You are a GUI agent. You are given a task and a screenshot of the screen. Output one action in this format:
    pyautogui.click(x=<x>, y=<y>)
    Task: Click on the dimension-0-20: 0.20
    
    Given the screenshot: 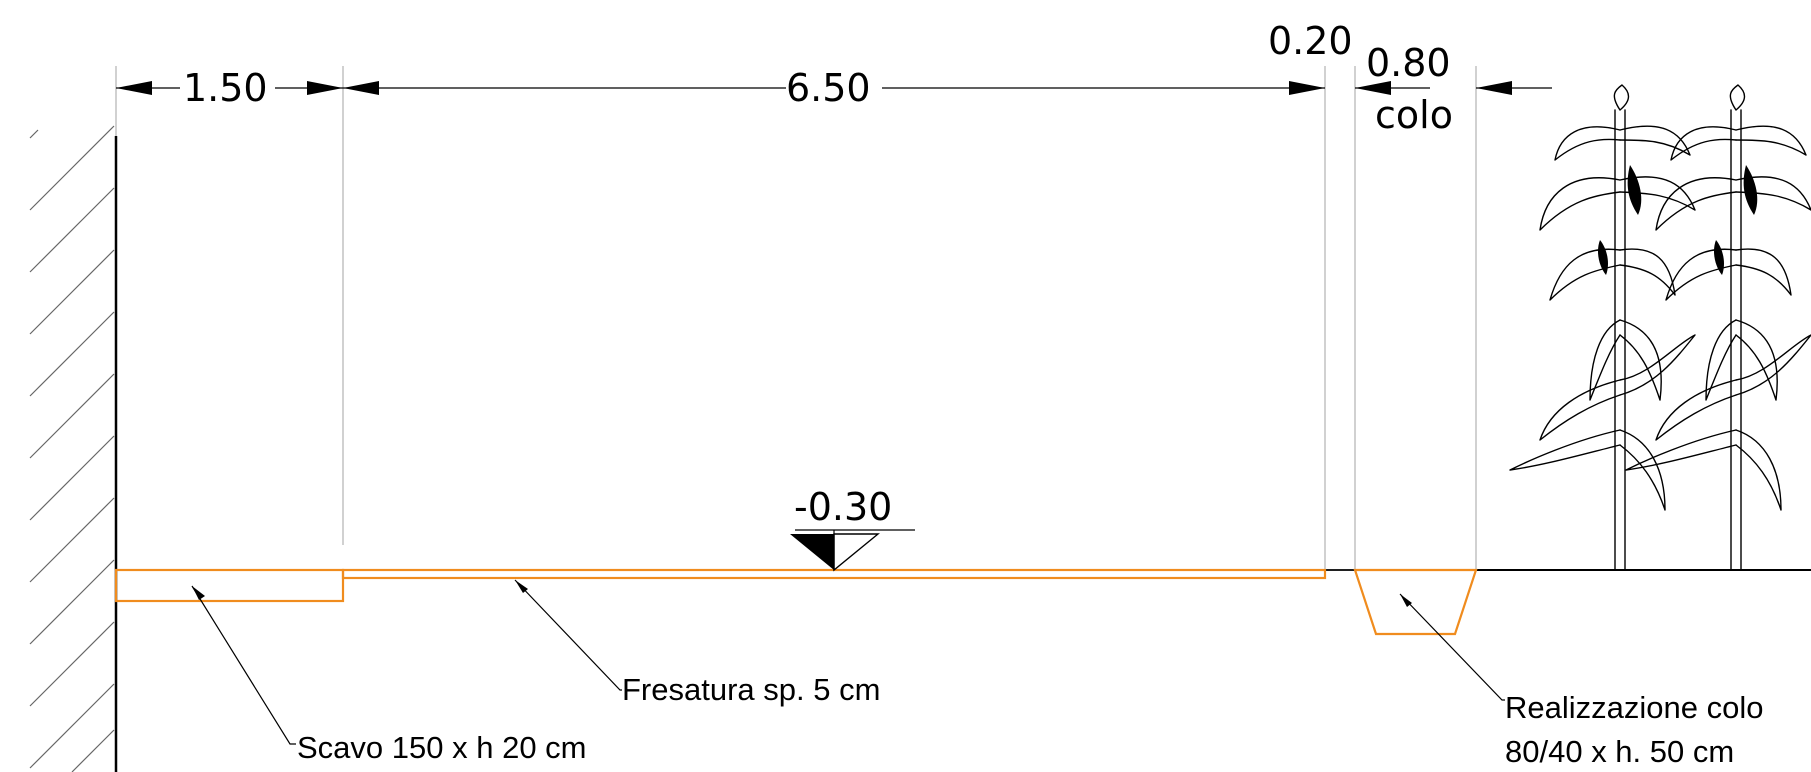 What is the action you would take?
    pyautogui.click(x=1310, y=41)
    